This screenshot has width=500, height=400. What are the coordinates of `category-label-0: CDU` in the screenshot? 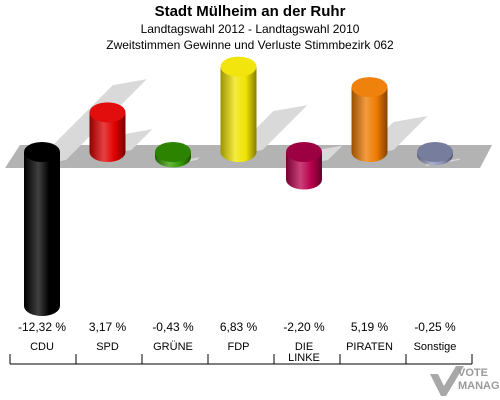 It's located at (42, 347).